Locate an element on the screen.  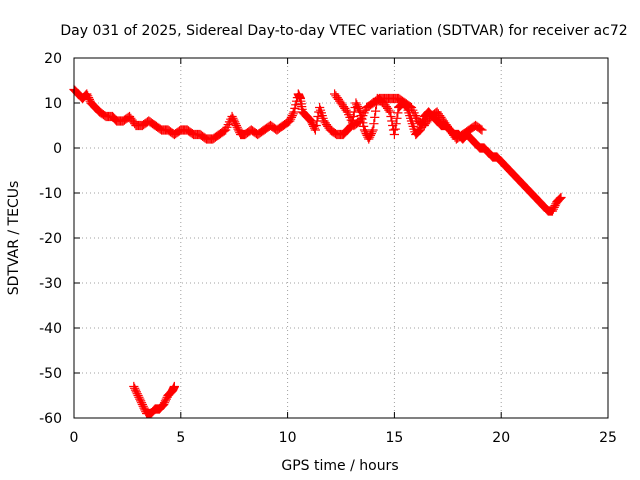
y-tick-label: -40 is located at coordinates (50, 329).